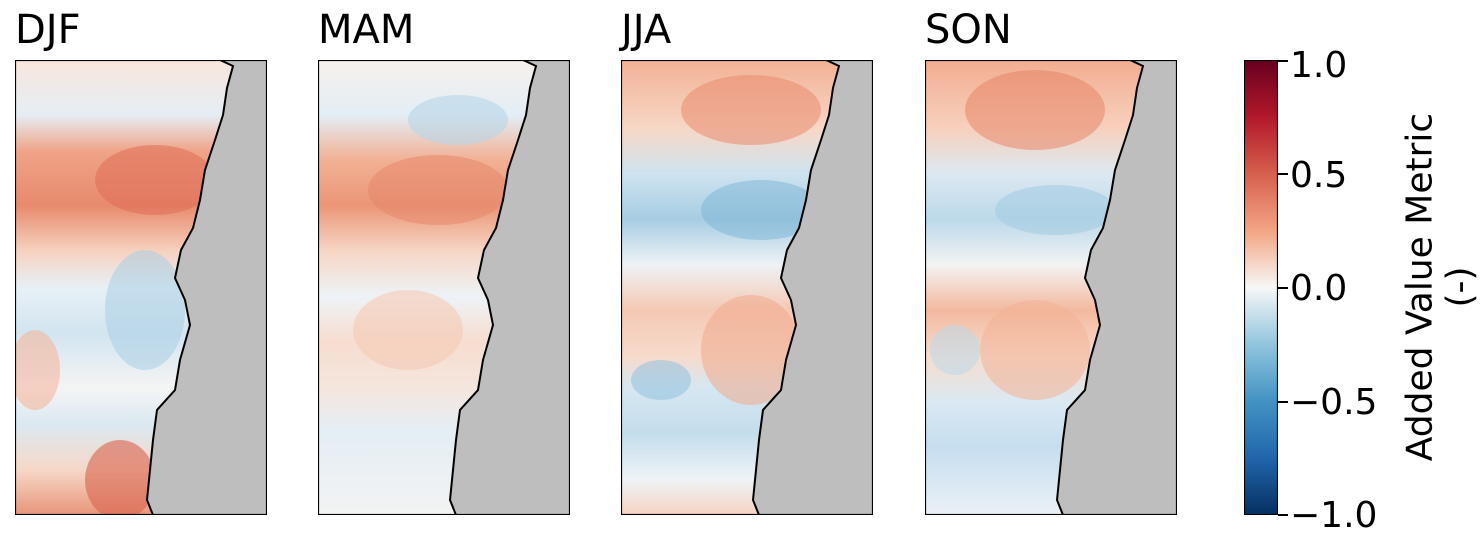 Image resolution: width=1481 pixels, height=553 pixels. What do you see at coordinates (747, 287) in the screenshot?
I see `map-panel-jja` at bounding box center [747, 287].